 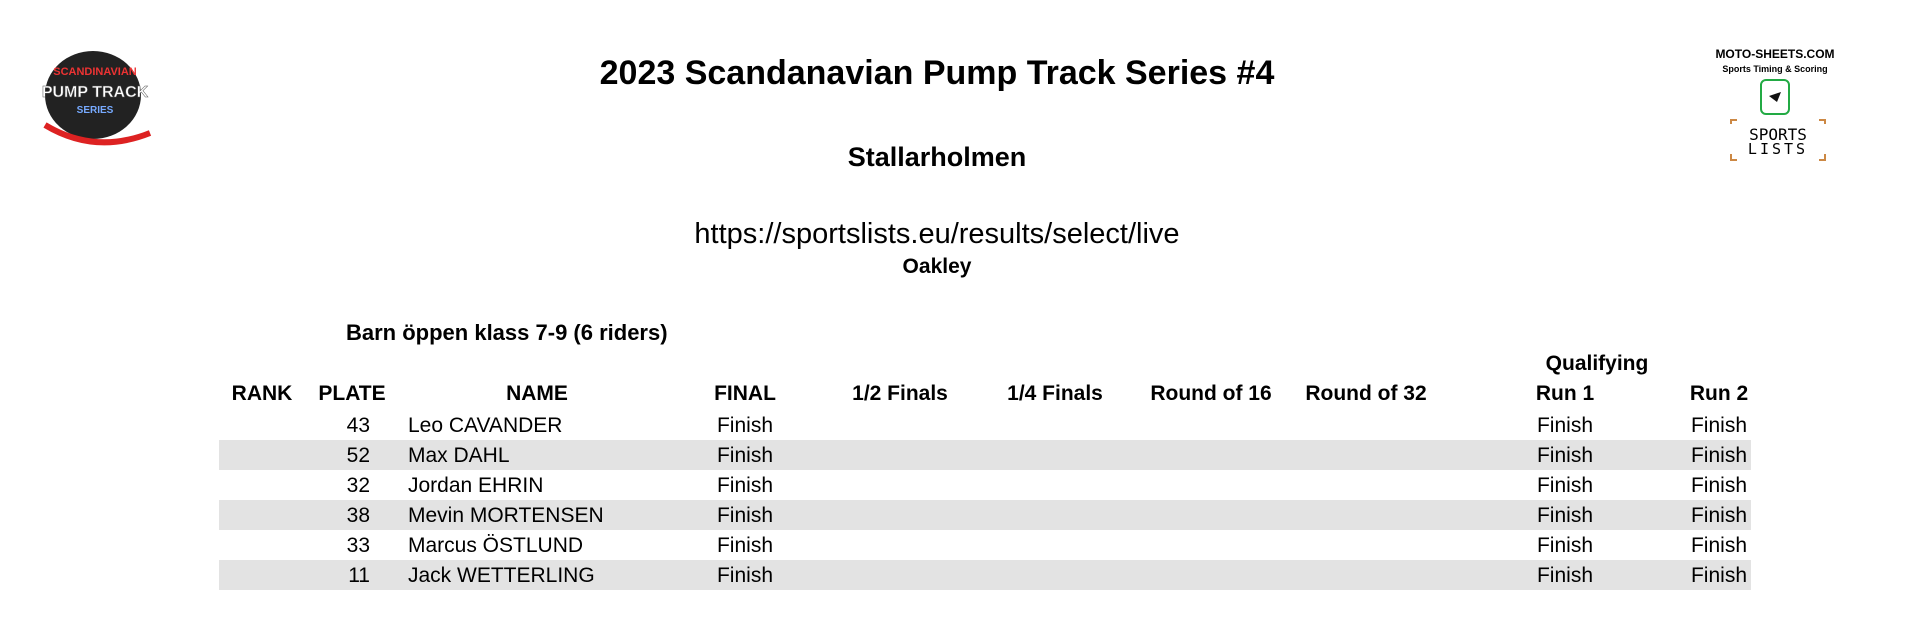 I want to click on logo-shape, so click(x=93, y=95).